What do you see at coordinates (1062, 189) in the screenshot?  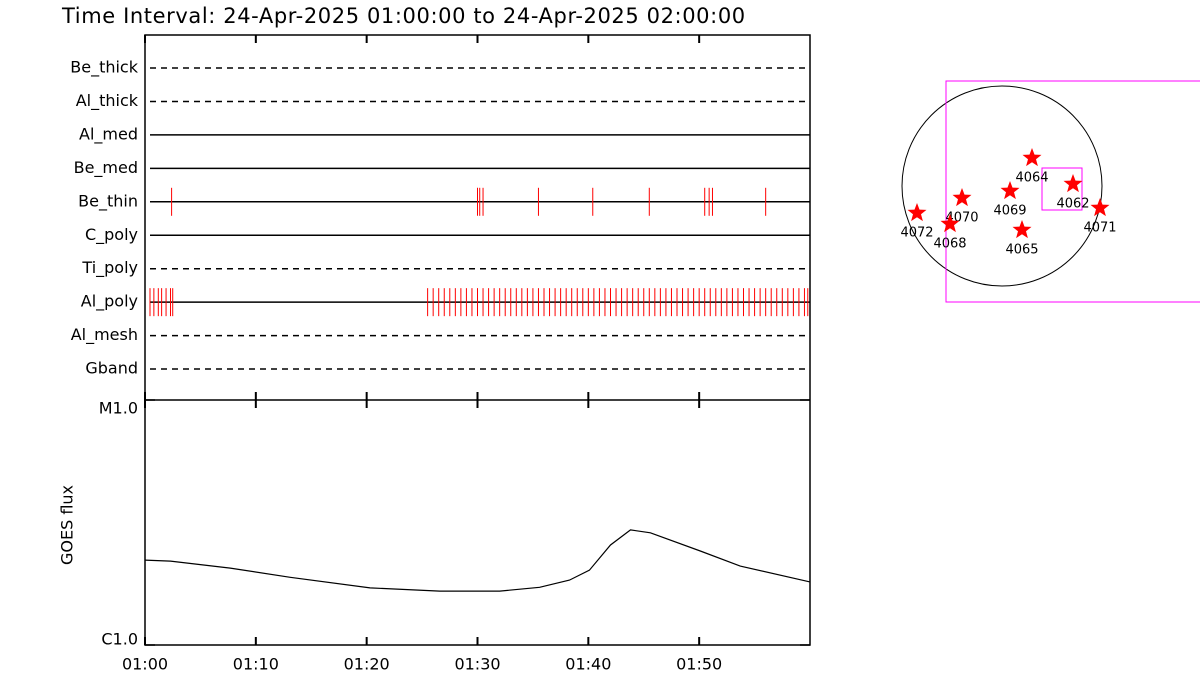 I see `fov-box-small` at bounding box center [1062, 189].